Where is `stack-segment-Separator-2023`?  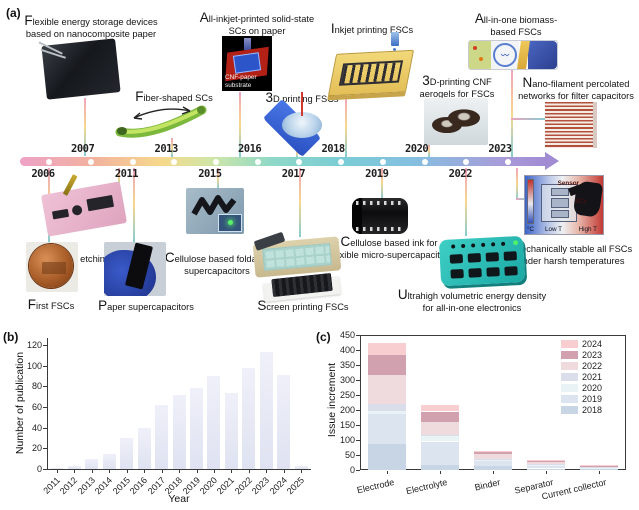
stack-segment-Separator-2023 is located at coordinates (546, 461).